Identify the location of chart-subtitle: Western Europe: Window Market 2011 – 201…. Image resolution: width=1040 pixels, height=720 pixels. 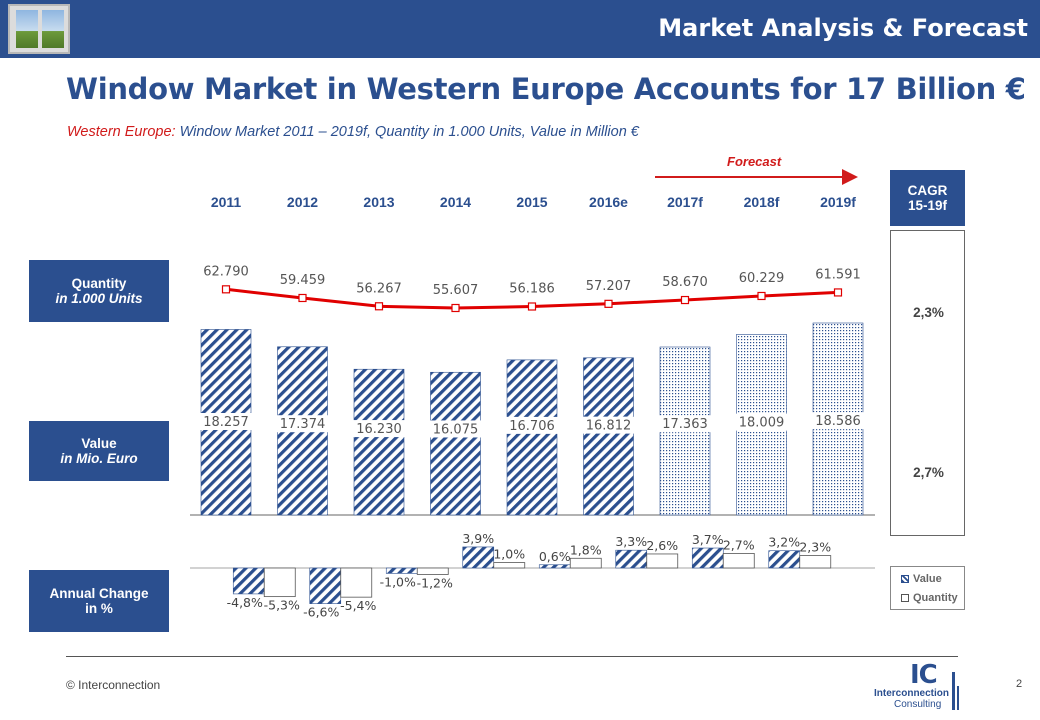
(353, 132).